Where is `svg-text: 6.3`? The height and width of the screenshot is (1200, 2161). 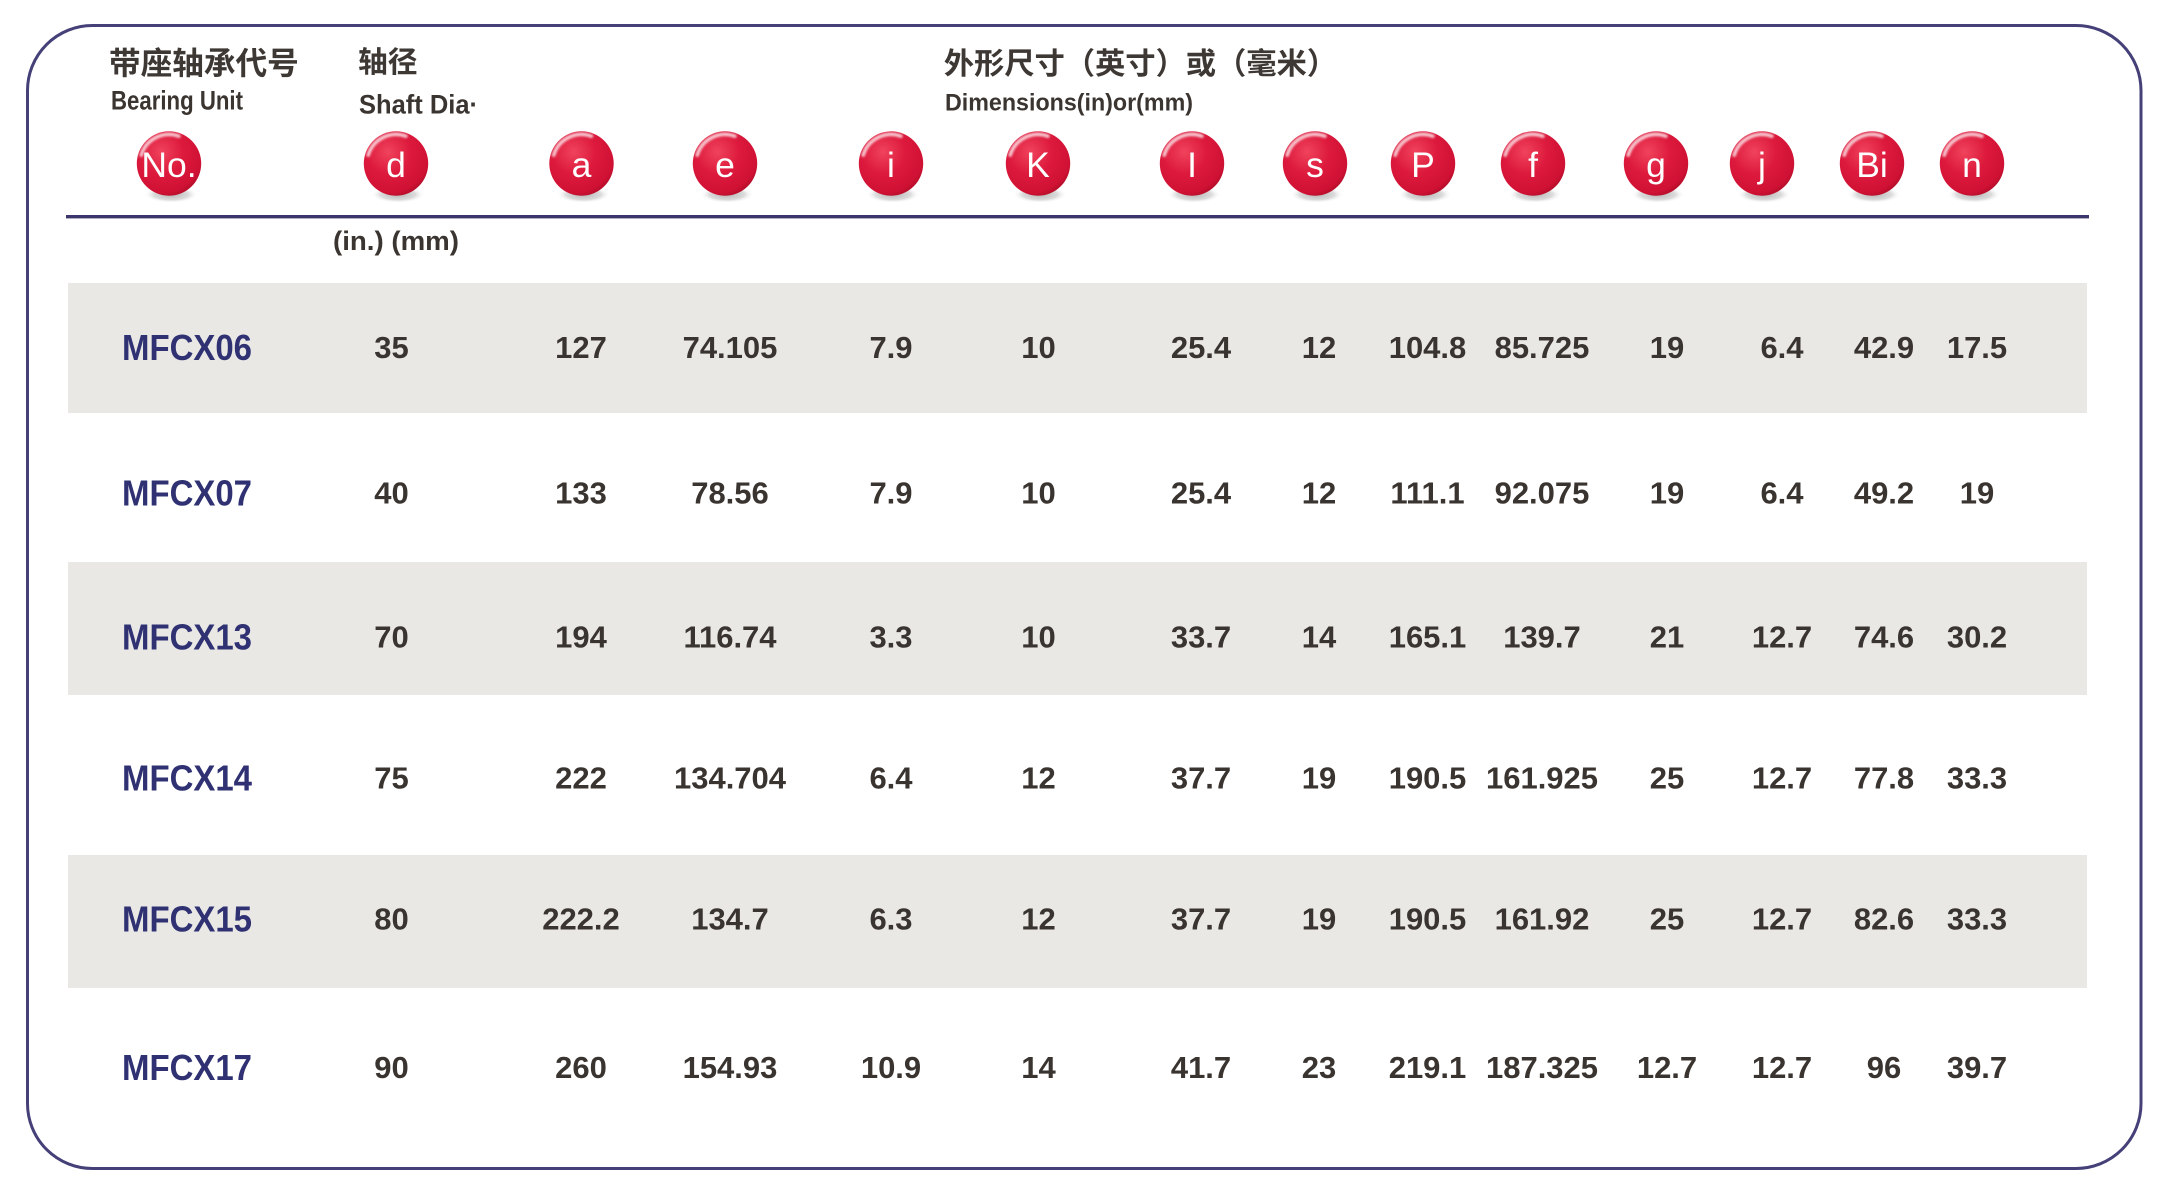 svg-text: 6.3 is located at coordinates (890, 919).